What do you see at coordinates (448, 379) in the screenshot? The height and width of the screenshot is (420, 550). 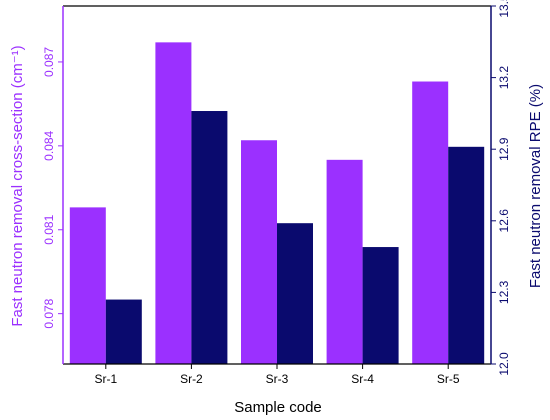 I see `x-tick-label: Sr-5` at bounding box center [448, 379].